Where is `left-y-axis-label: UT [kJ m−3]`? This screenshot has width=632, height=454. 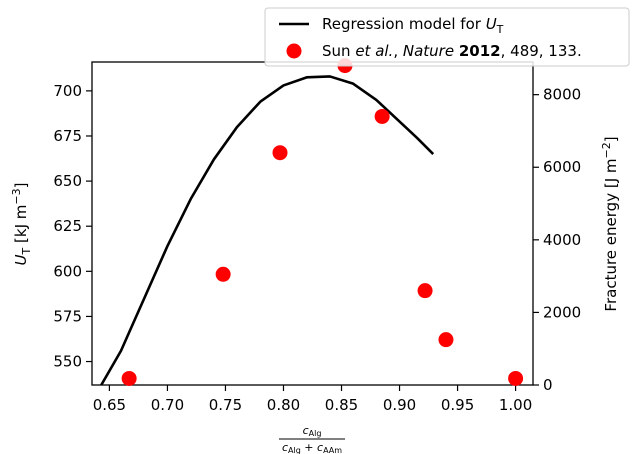
left-y-axis-label: UT [kJ m−3] is located at coordinates (21, 224).